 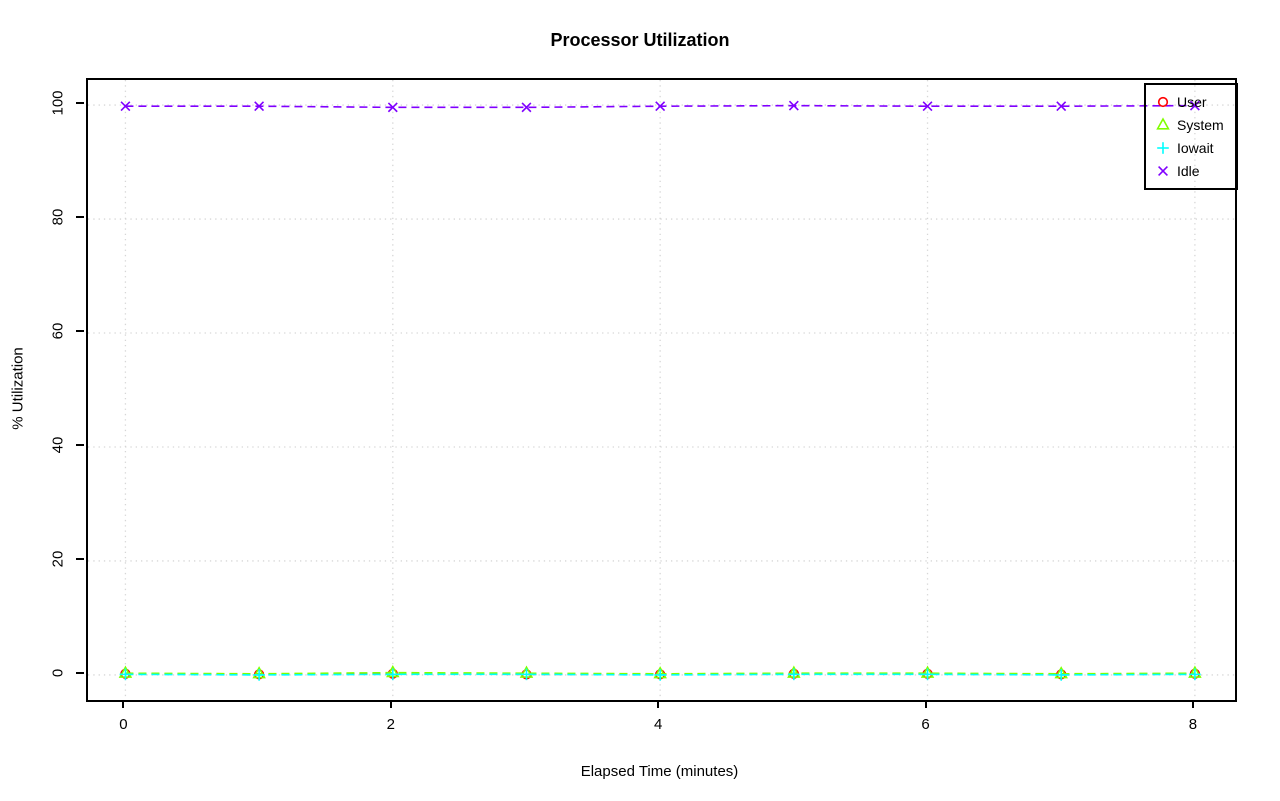 What do you see at coordinates (1163, 147) in the screenshot?
I see `legend-marker-plus-icon` at bounding box center [1163, 147].